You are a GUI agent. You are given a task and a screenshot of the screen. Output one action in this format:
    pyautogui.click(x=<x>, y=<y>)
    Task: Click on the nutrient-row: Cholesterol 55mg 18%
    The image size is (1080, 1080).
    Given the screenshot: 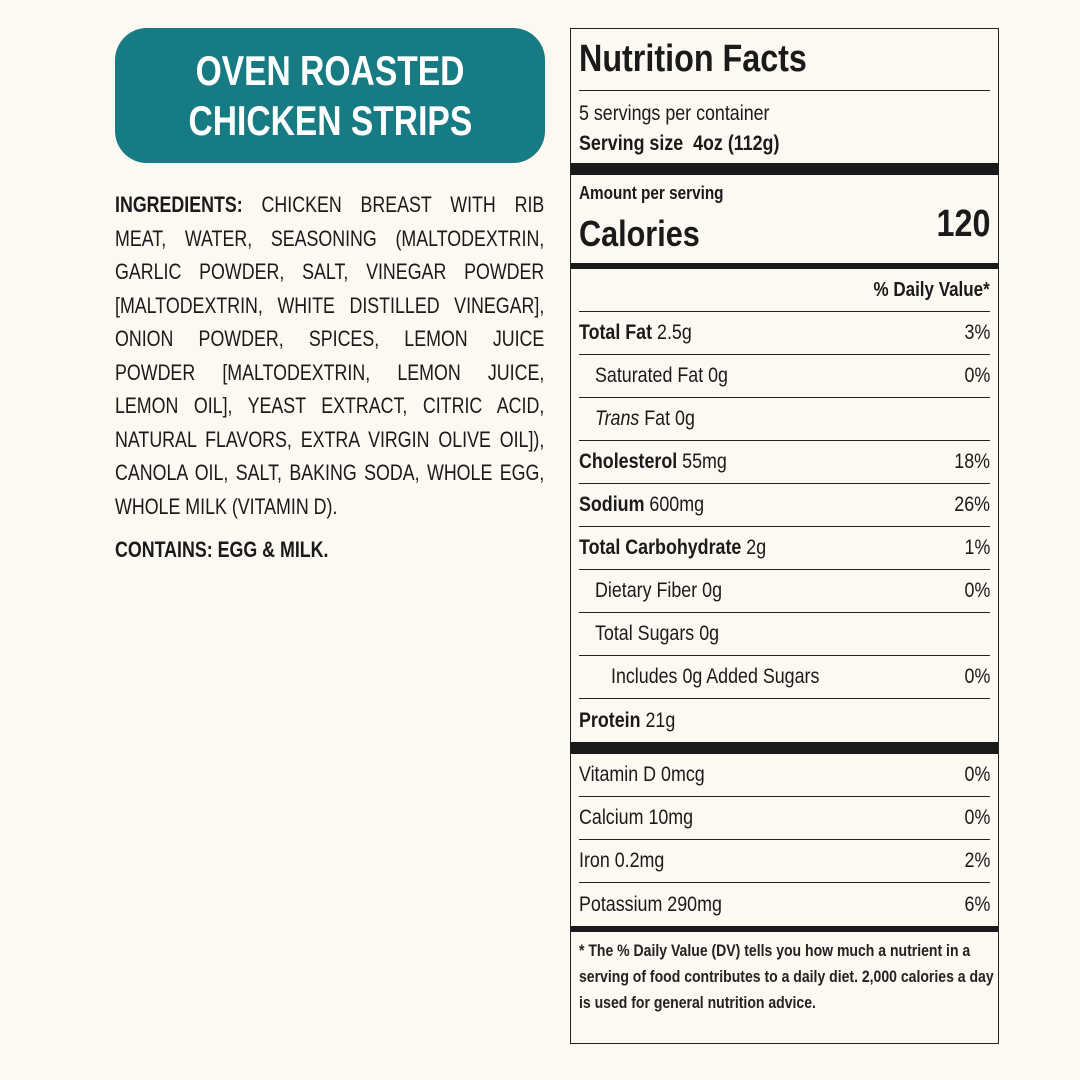 What is the action you would take?
    pyautogui.click(x=784, y=462)
    